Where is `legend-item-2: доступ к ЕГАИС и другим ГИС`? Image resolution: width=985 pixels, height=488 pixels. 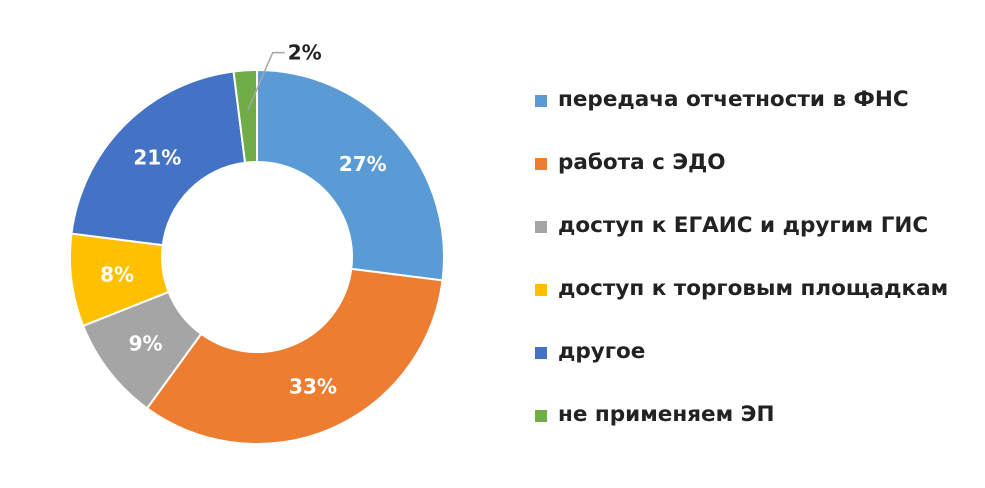 legend-item-2: доступ к ЕГАИС и другим ГИС is located at coordinates (741, 243).